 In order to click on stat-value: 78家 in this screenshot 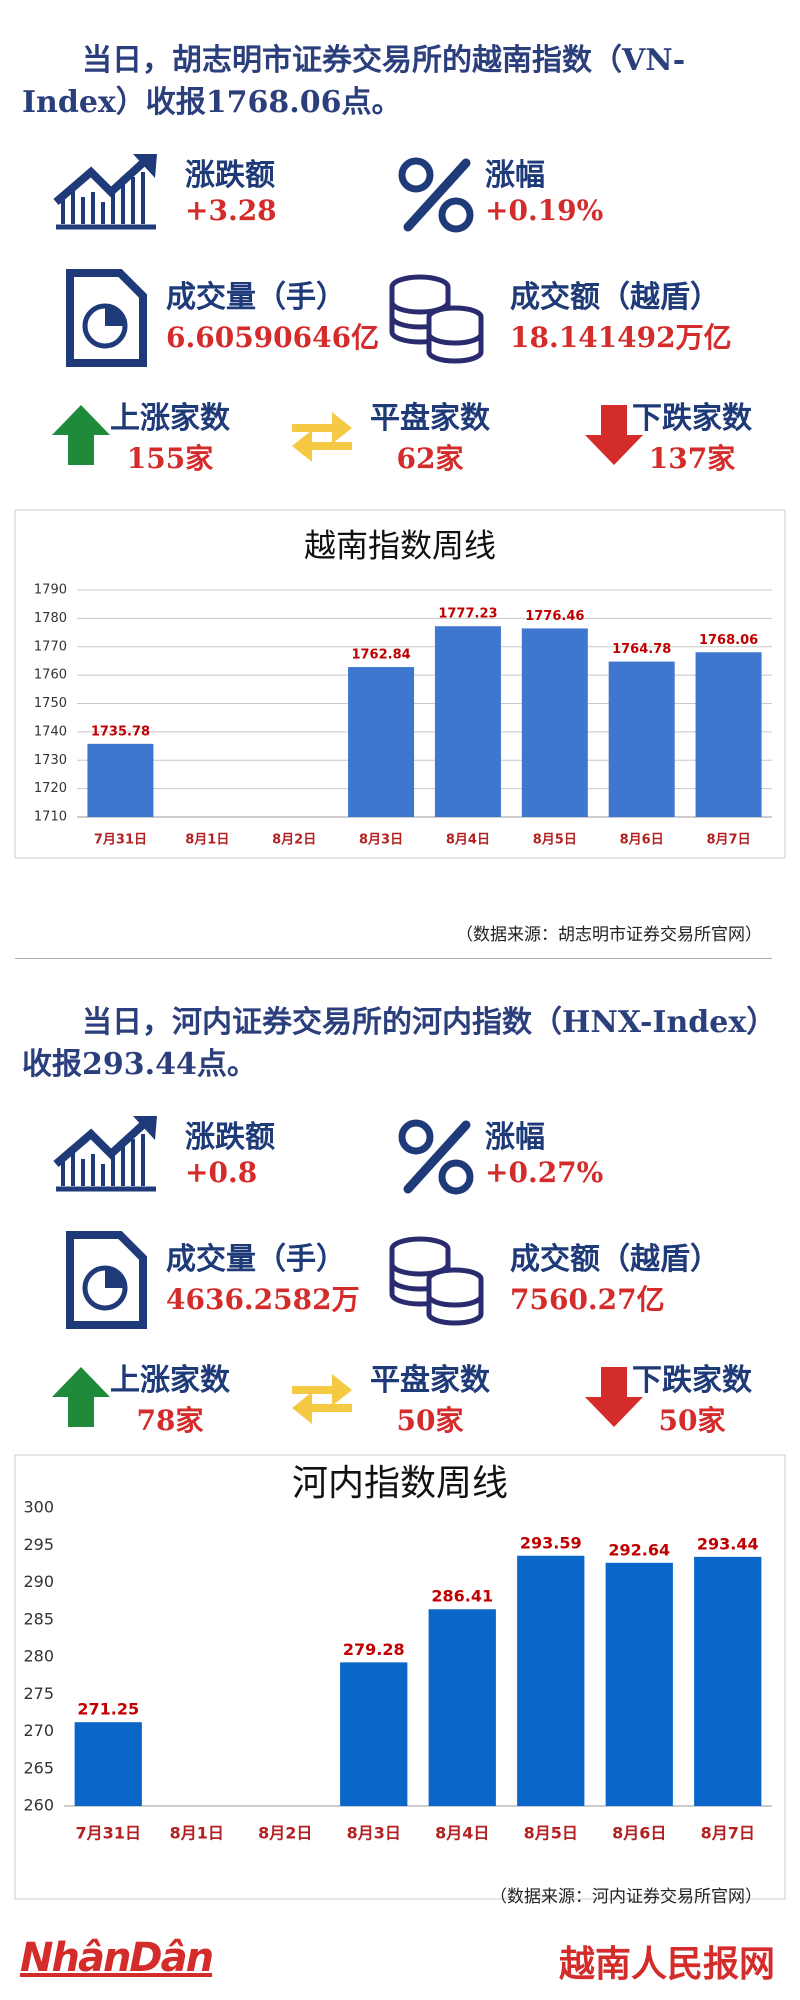, I will do `click(170, 1420)`.